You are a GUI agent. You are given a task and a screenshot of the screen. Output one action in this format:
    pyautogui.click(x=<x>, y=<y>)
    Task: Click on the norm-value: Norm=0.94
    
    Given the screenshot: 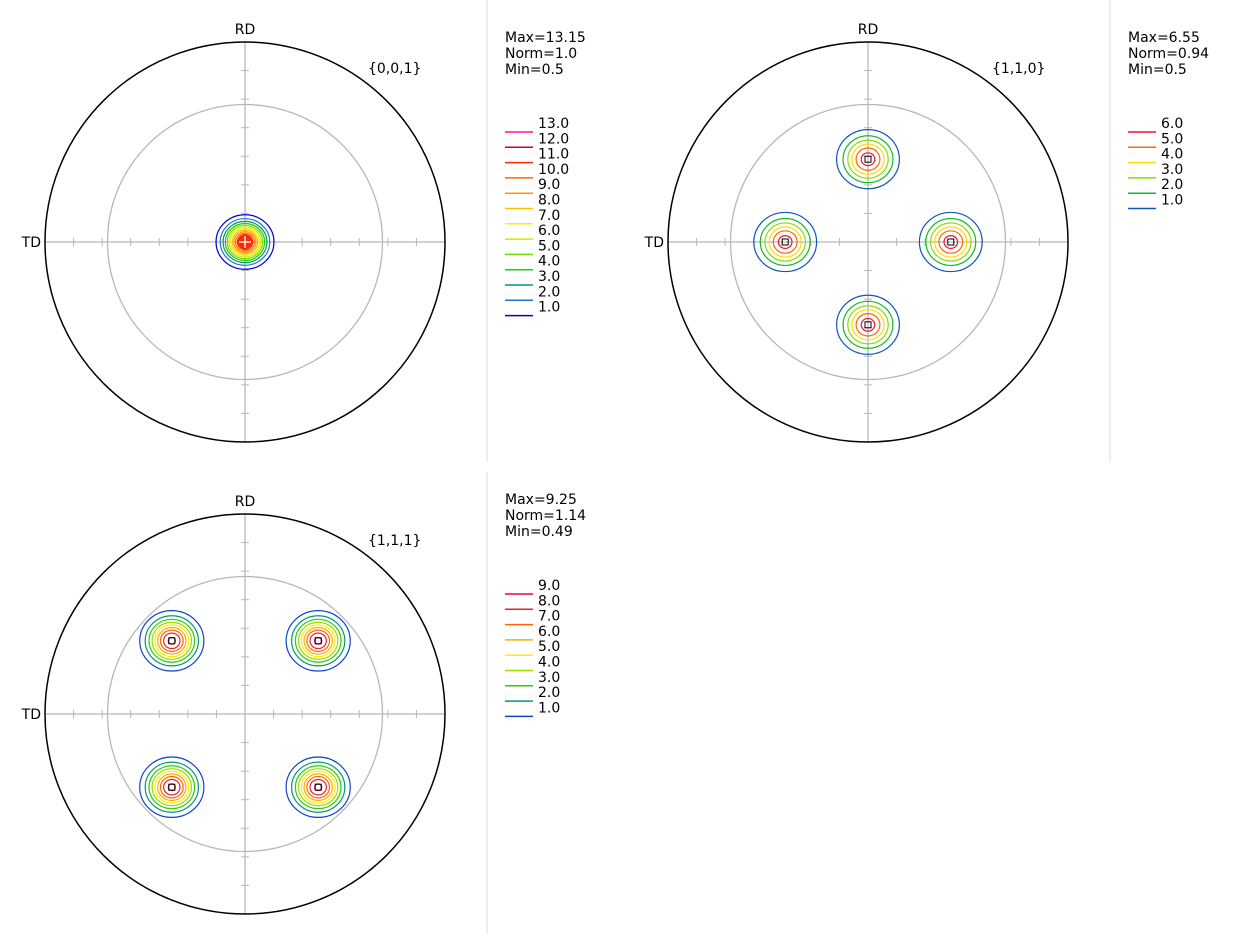 What is the action you would take?
    pyautogui.click(x=1168, y=54)
    